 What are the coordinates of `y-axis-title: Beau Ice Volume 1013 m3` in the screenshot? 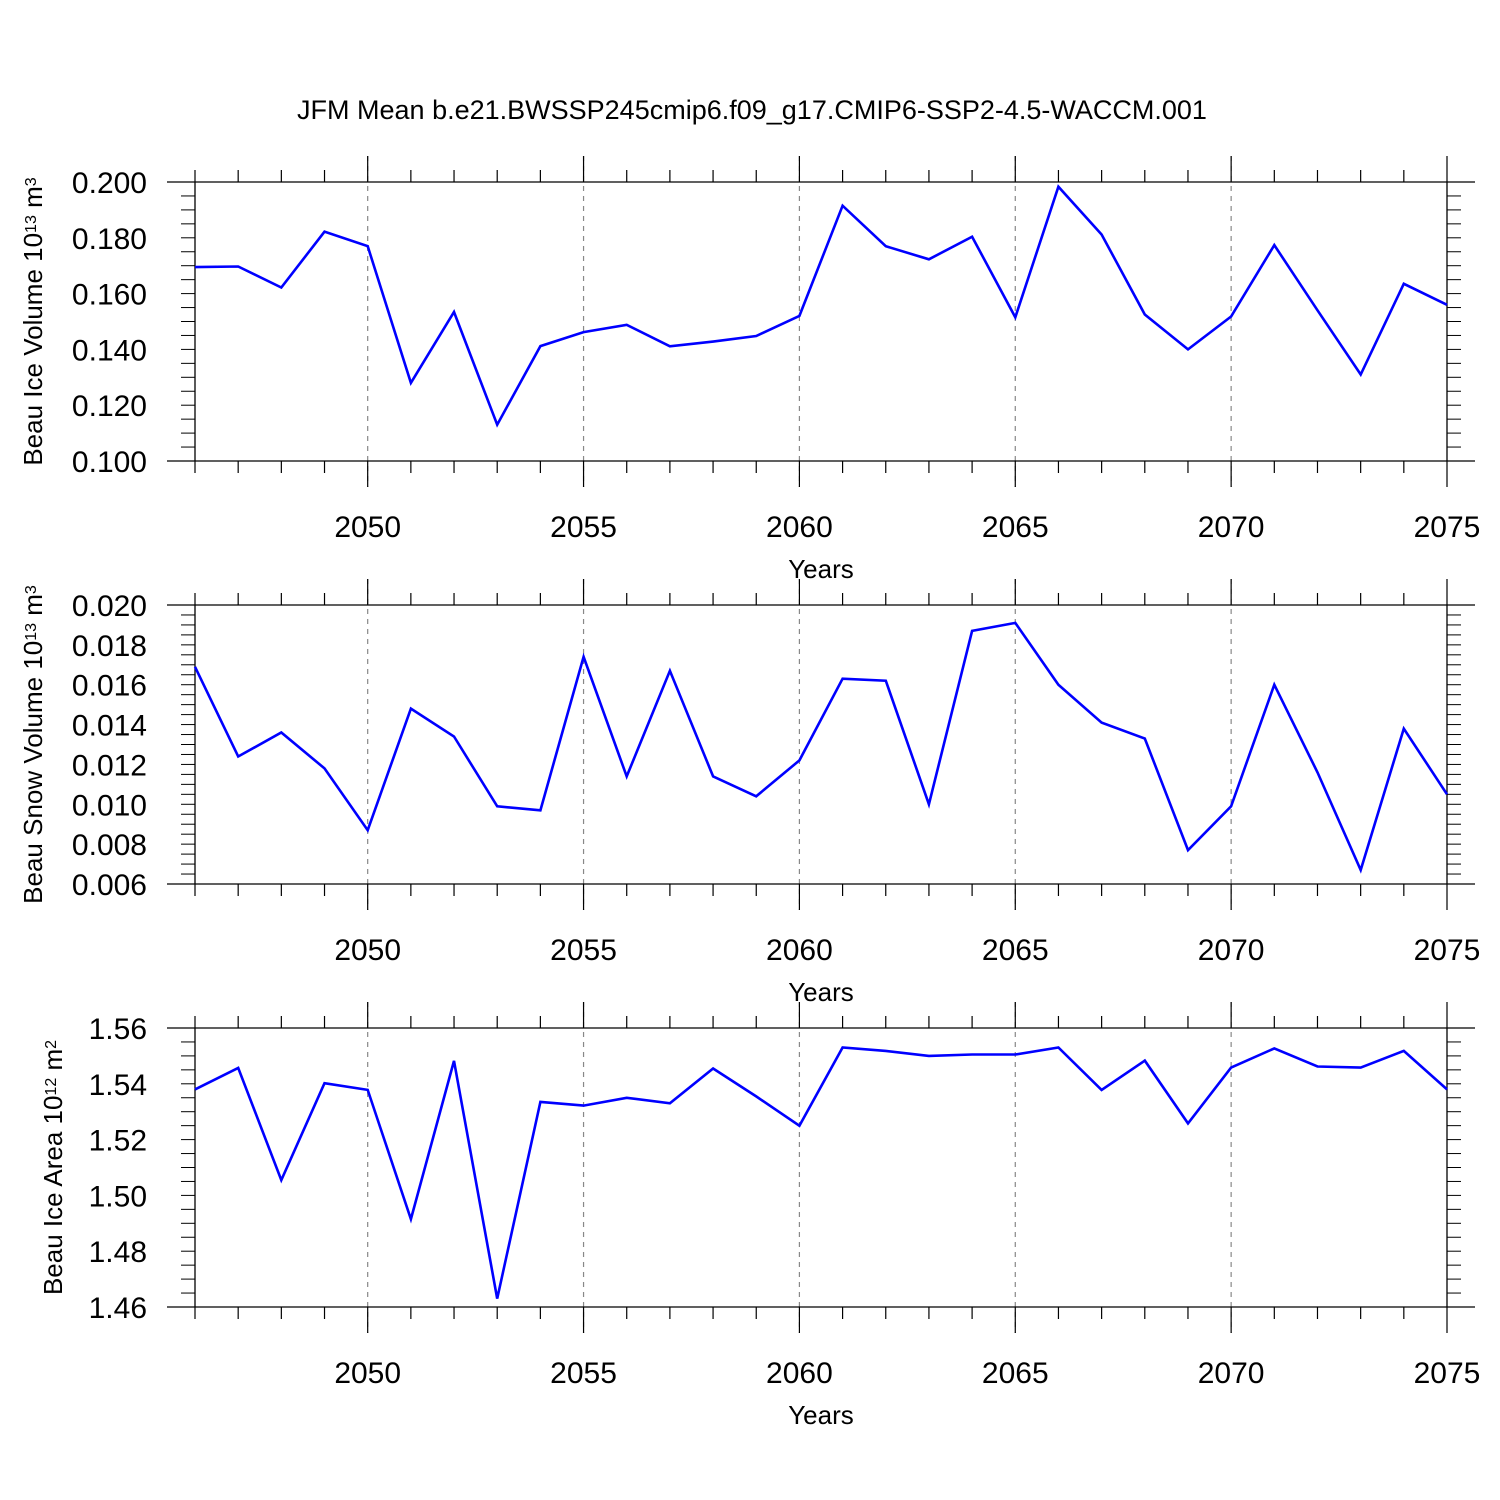 It's located at (33, 321).